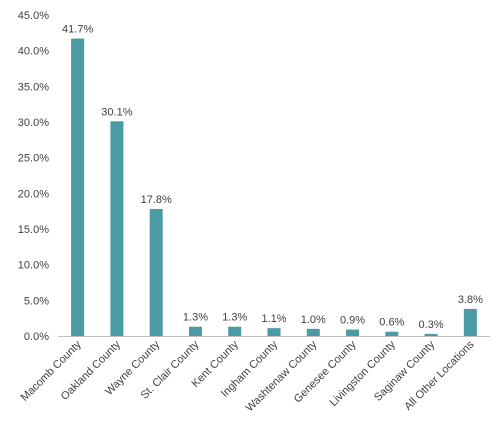 The image size is (499, 437). Describe the element at coordinates (33, 87) in the screenshot. I see `y-tick-label: 35.0%` at that location.